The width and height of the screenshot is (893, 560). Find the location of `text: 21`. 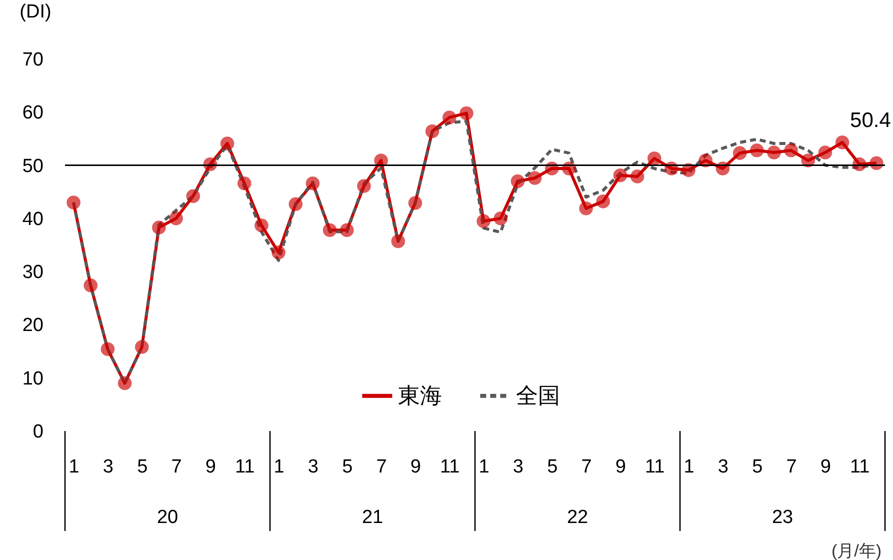

text: 21 is located at coordinates (373, 517).